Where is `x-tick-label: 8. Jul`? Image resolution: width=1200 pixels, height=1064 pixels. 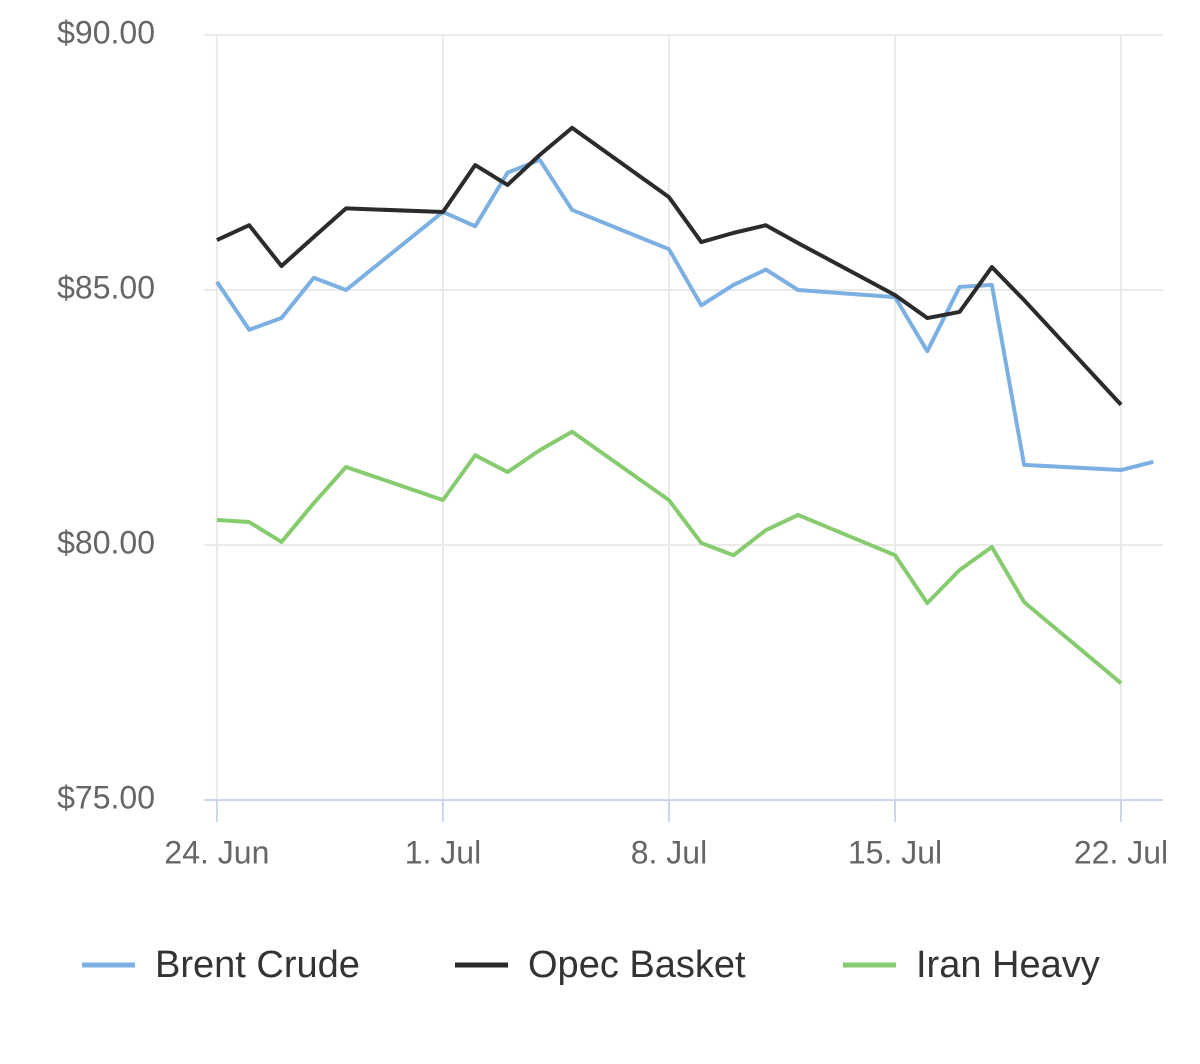
x-tick-label: 8. Jul is located at coordinates (669, 852).